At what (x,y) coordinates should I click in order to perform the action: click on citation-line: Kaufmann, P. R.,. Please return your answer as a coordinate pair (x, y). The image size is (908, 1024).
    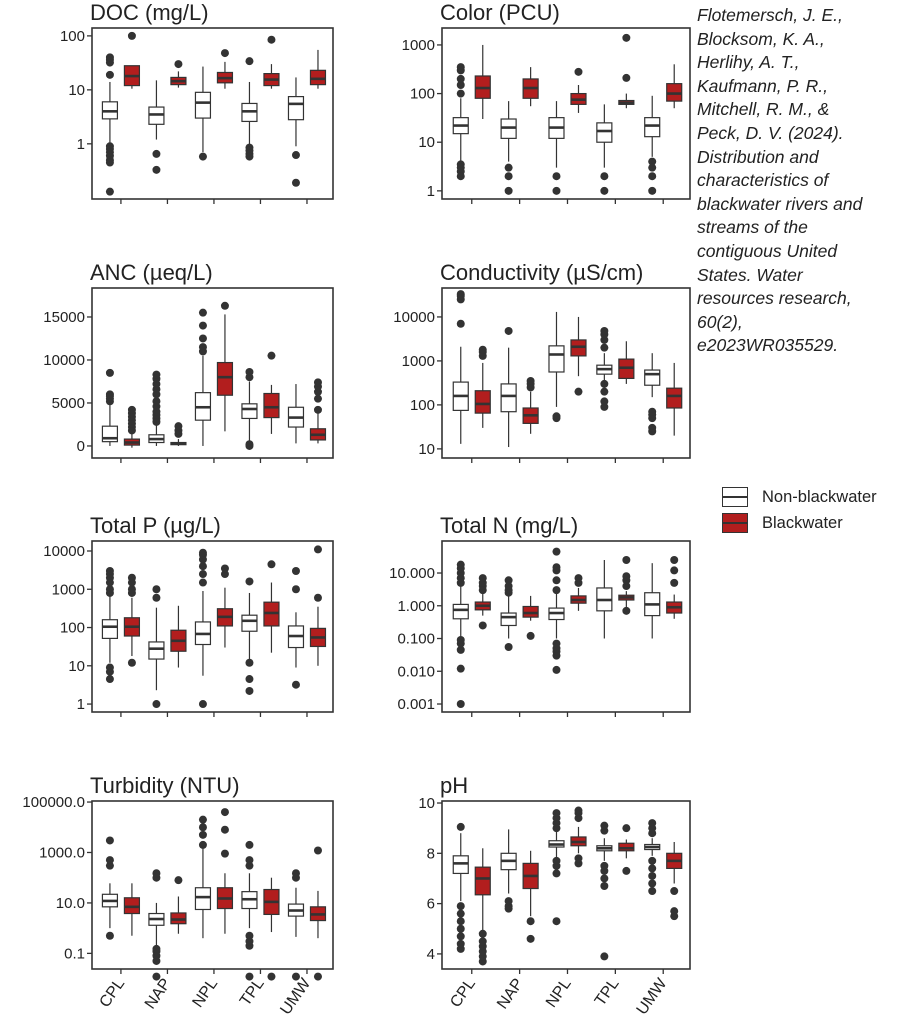
    Looking at the image, I should click on (763, 85).